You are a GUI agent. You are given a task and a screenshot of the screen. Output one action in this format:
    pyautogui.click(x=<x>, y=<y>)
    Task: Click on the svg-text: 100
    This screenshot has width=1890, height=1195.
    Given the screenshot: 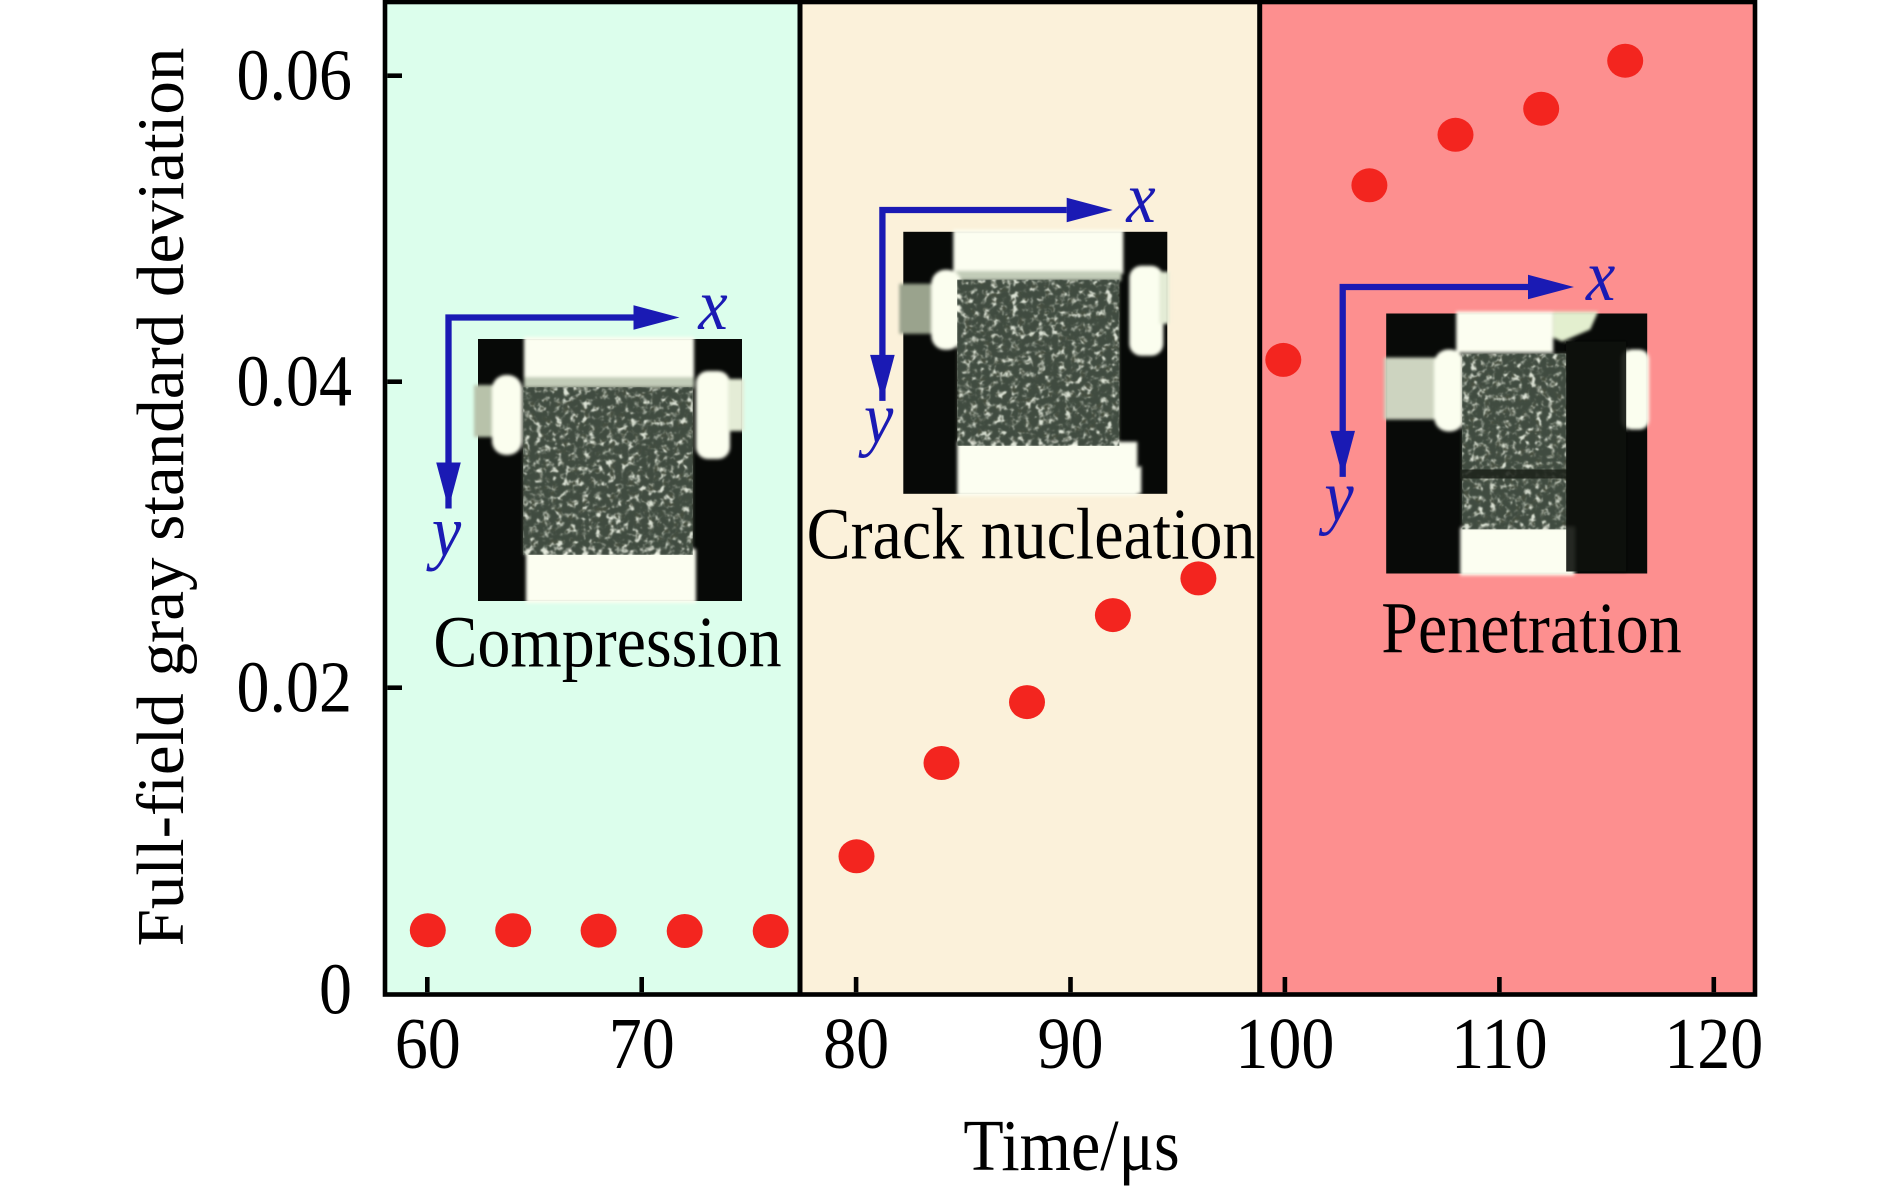 What is the action you would take?
    pyautogui.click(x=1284, y=1044)
    